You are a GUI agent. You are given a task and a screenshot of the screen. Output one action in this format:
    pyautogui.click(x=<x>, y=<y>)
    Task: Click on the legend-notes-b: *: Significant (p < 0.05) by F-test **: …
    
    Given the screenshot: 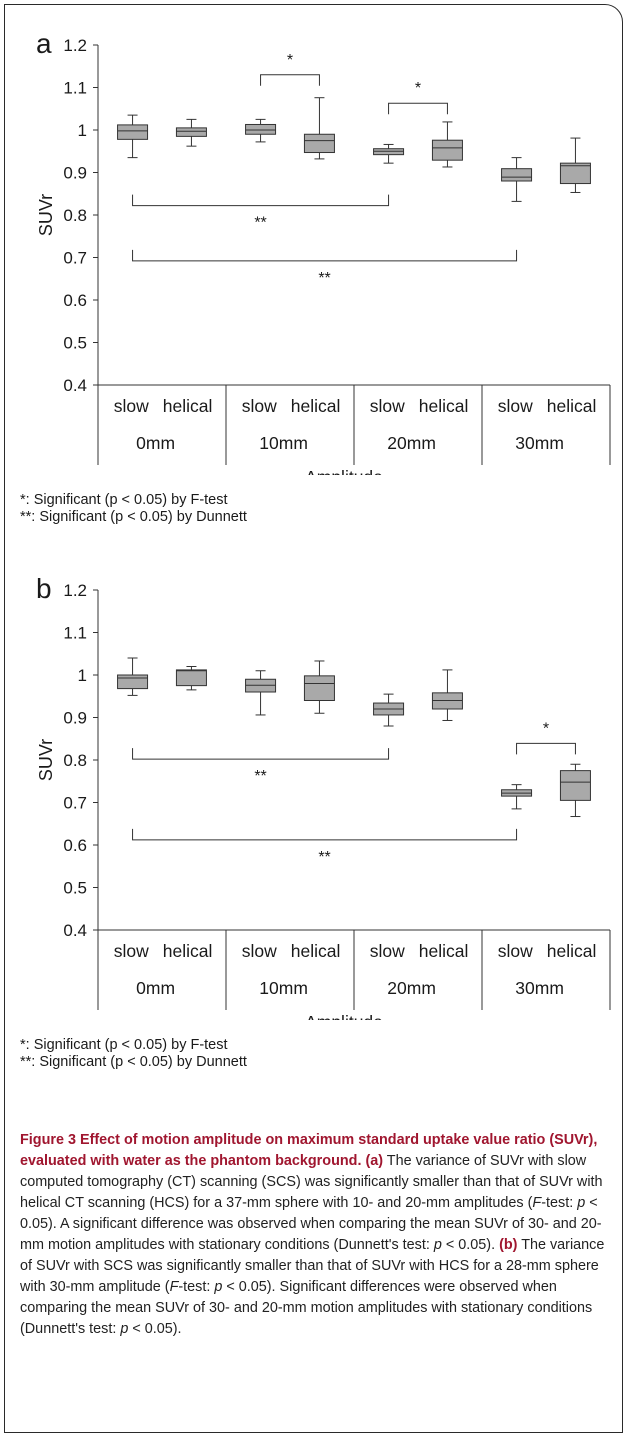 What is the action you would take?
    pyautogui.click(x=315, y=1054)
    